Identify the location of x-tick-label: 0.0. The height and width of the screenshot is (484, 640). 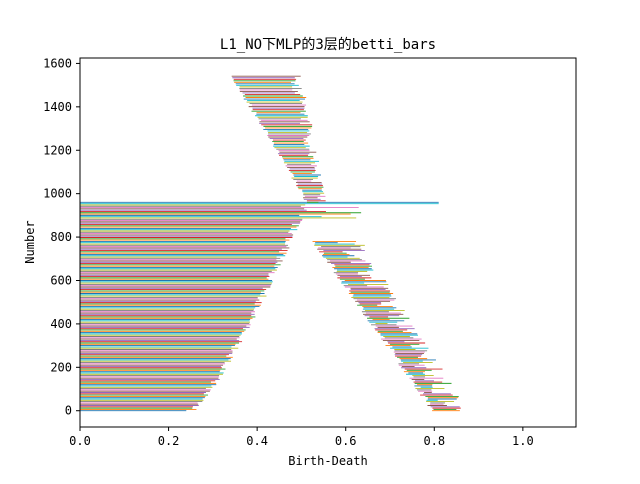
(80, 441).